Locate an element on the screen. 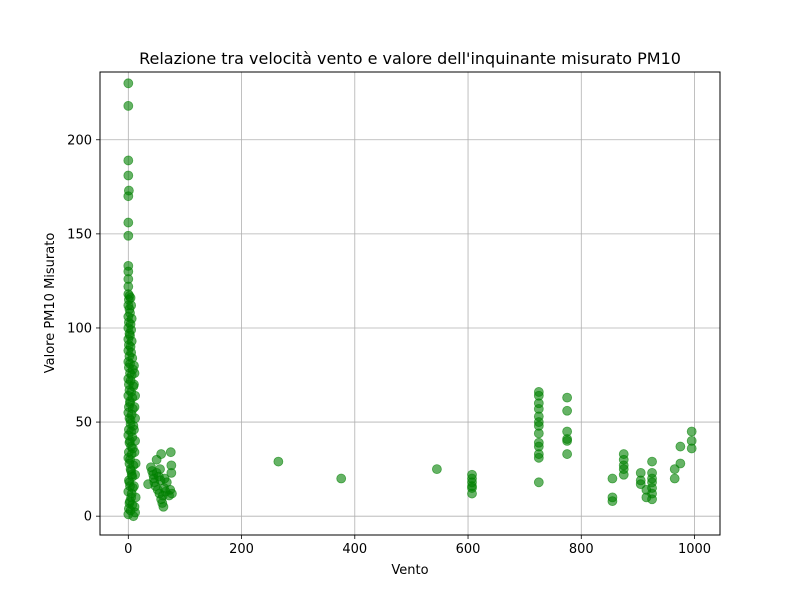 The image size is (800, 600). y-tick-label: 100 is located at coordinates (79, 328).